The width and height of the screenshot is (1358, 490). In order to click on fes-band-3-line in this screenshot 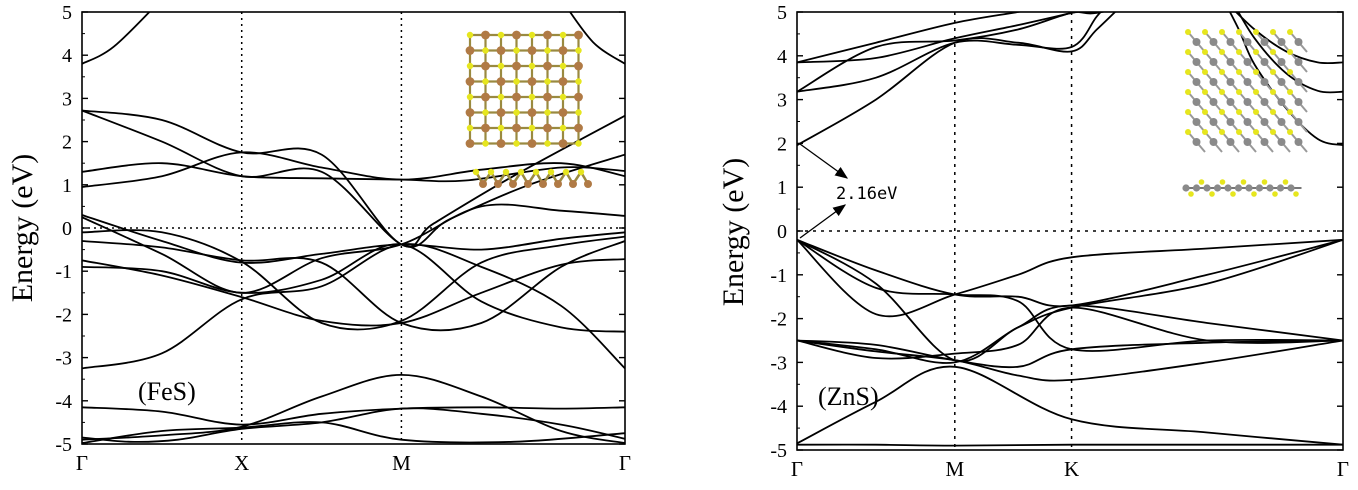, I will do `click(353, 408)`.